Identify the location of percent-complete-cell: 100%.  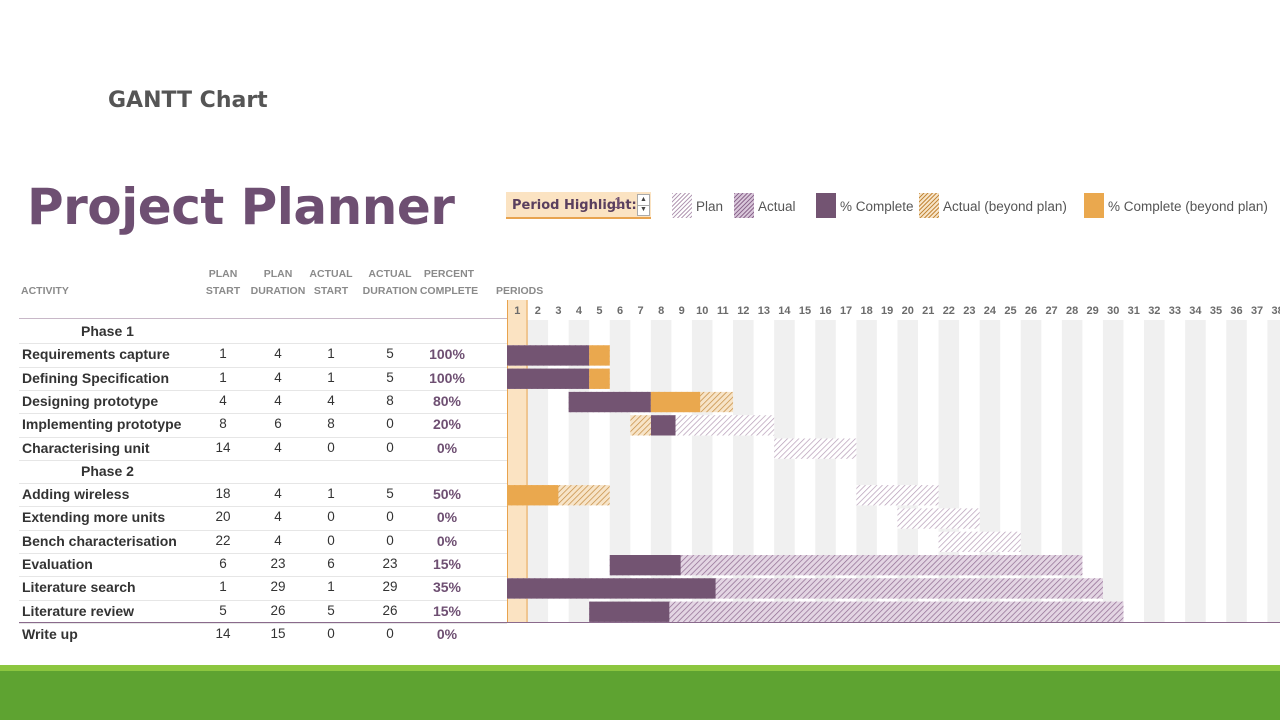
(447, 377).